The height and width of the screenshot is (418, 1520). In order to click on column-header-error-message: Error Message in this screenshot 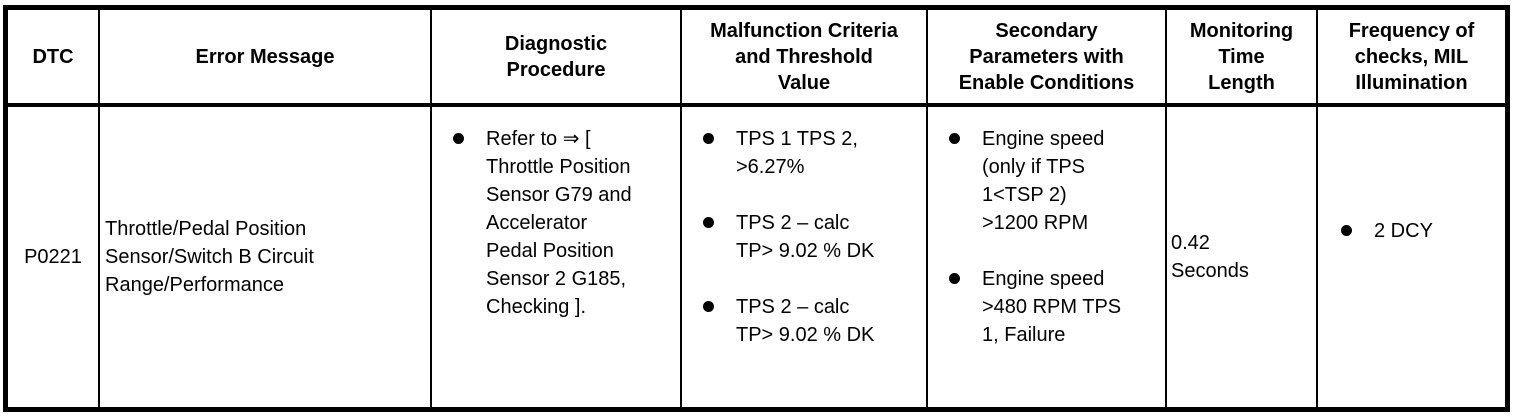, I will do `click(266, 58)`.